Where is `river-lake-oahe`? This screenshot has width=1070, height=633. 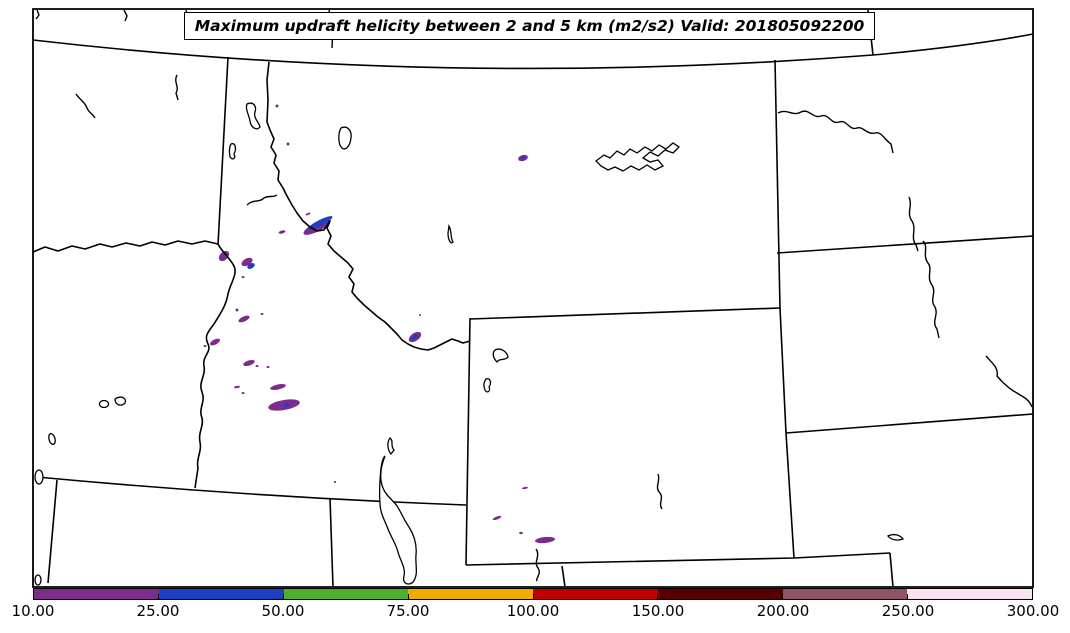 river-lake-oahe is located at coordinates (931, 289).